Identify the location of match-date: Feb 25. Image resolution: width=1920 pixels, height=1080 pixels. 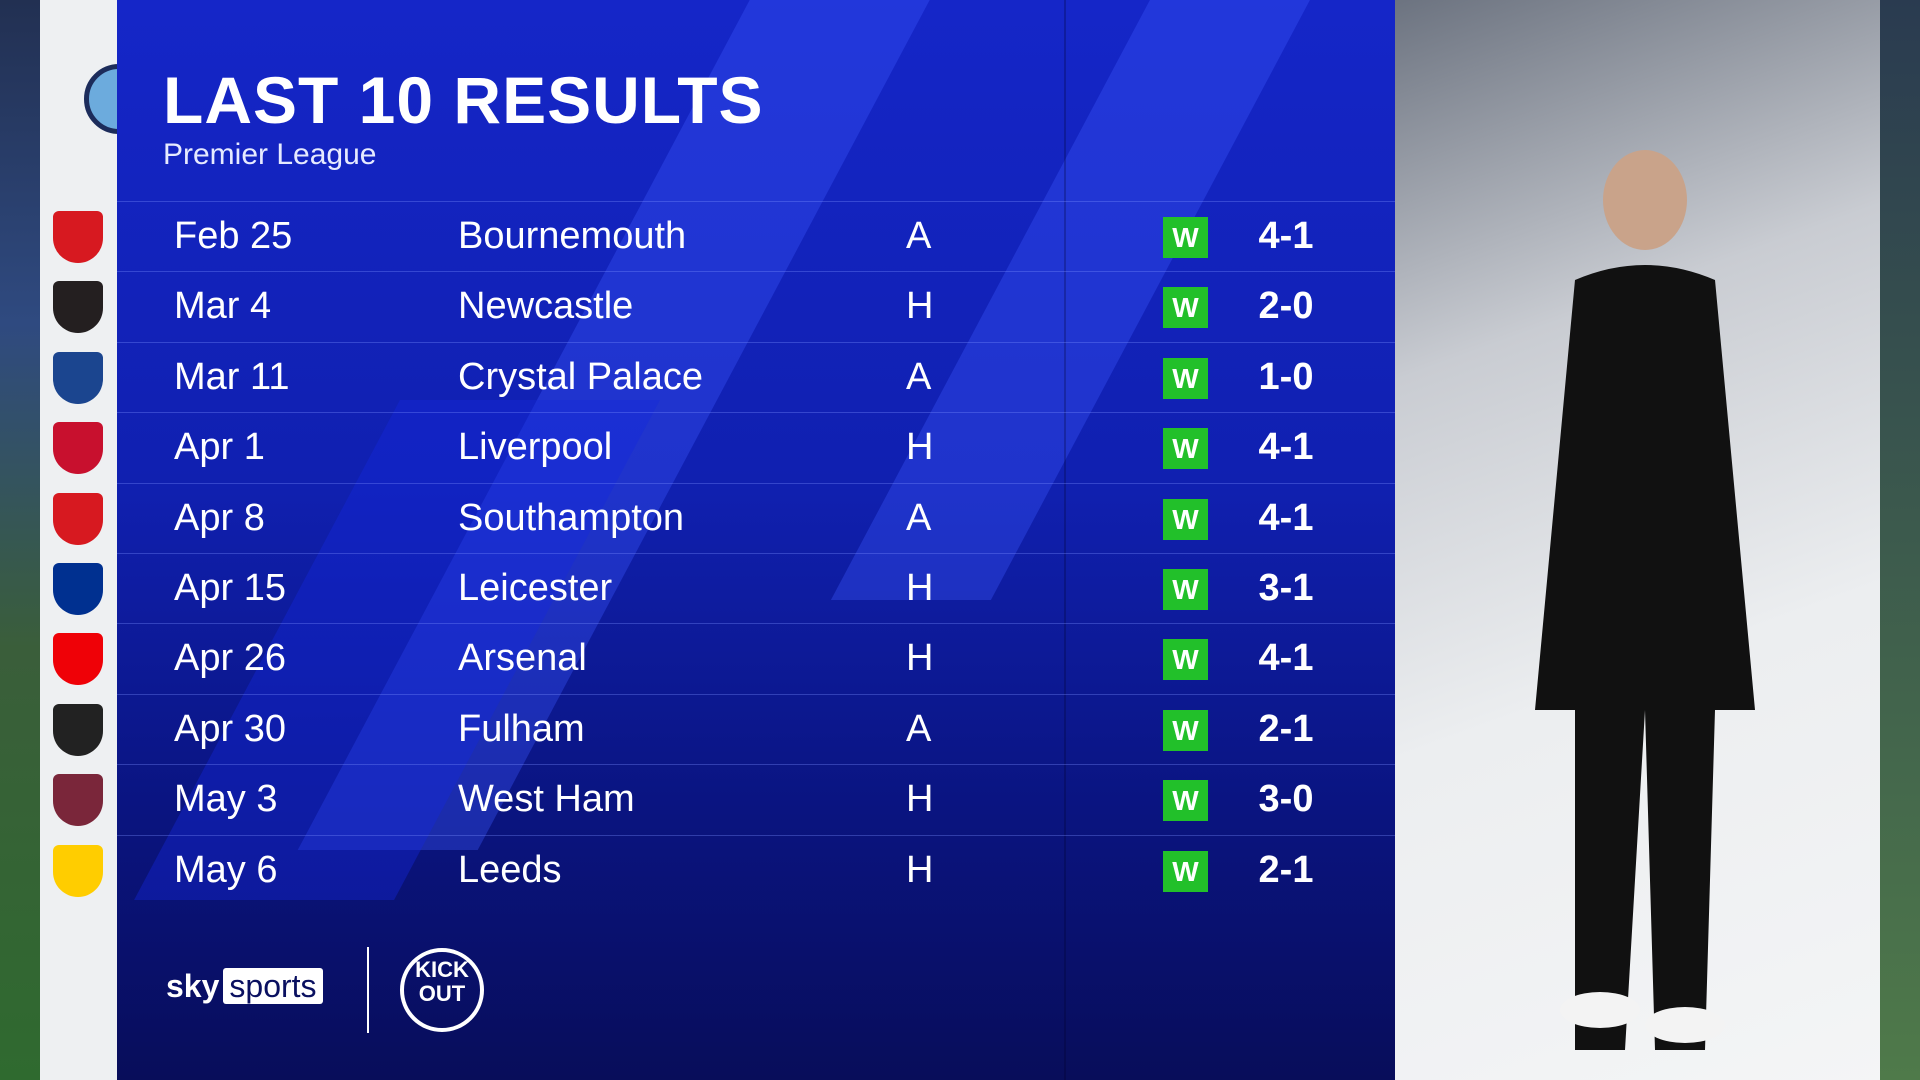
(233, 236).